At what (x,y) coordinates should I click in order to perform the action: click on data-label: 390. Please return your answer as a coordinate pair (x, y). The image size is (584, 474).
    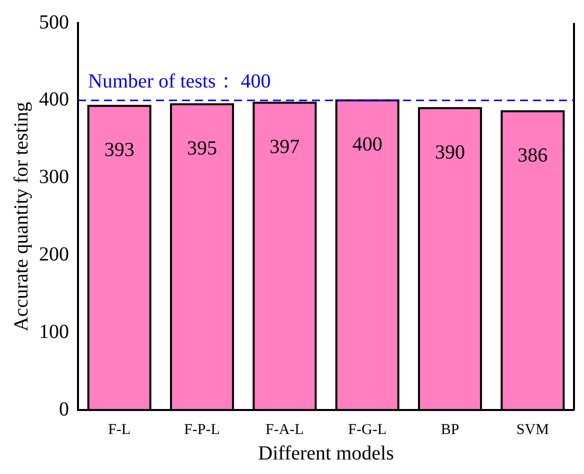
    Looking at the image, I should click on (450, 152).